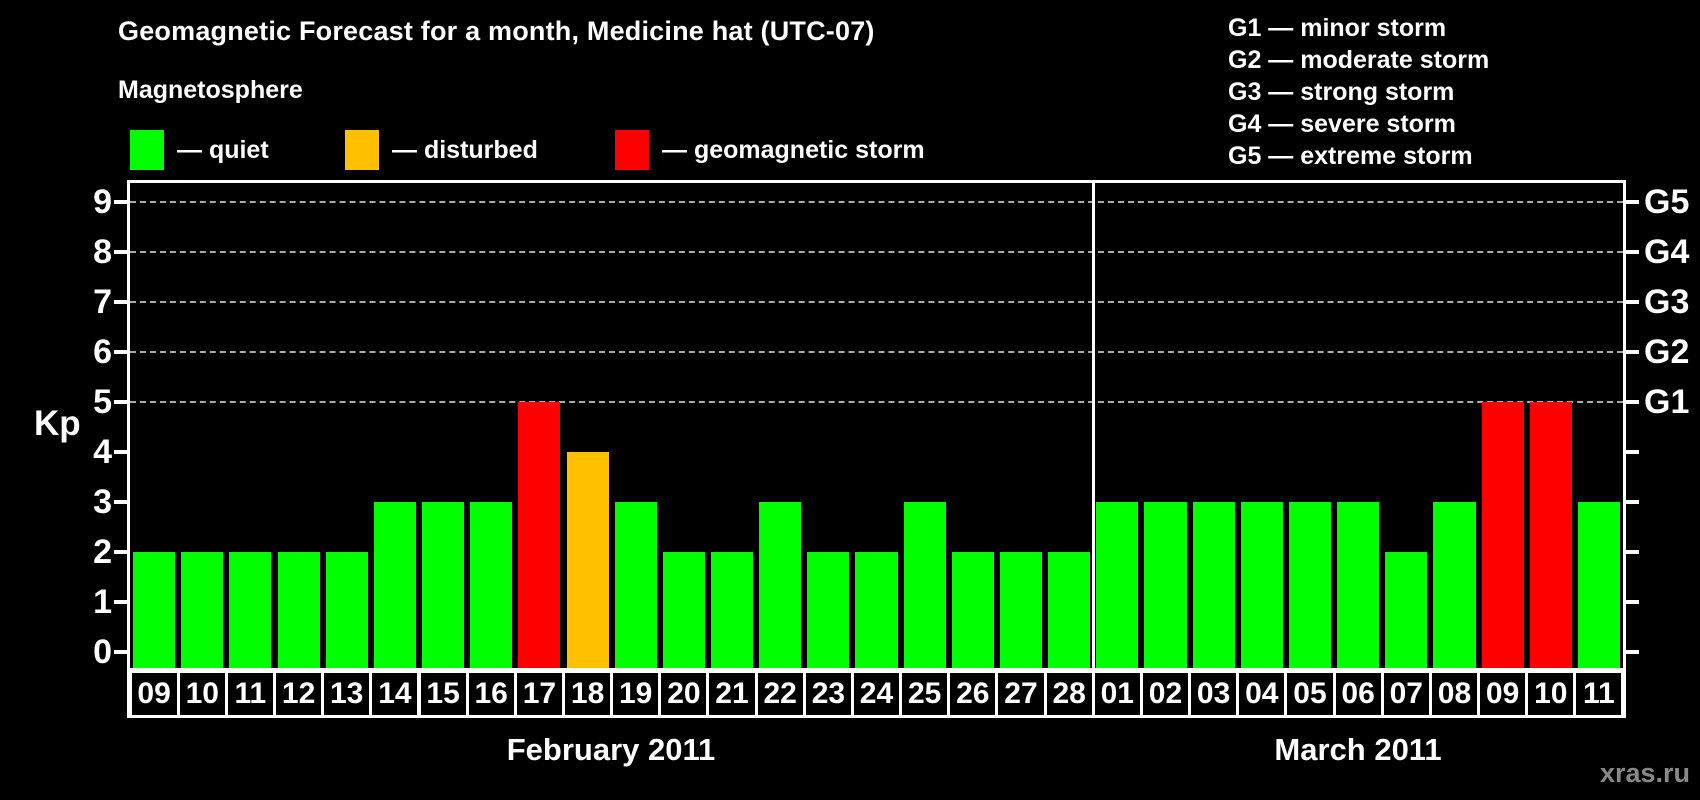 The image size is (1700, 800). Describe the element at coordinates (102, 402) in the screenshot. I see `y-tick-label: 5` at that location.